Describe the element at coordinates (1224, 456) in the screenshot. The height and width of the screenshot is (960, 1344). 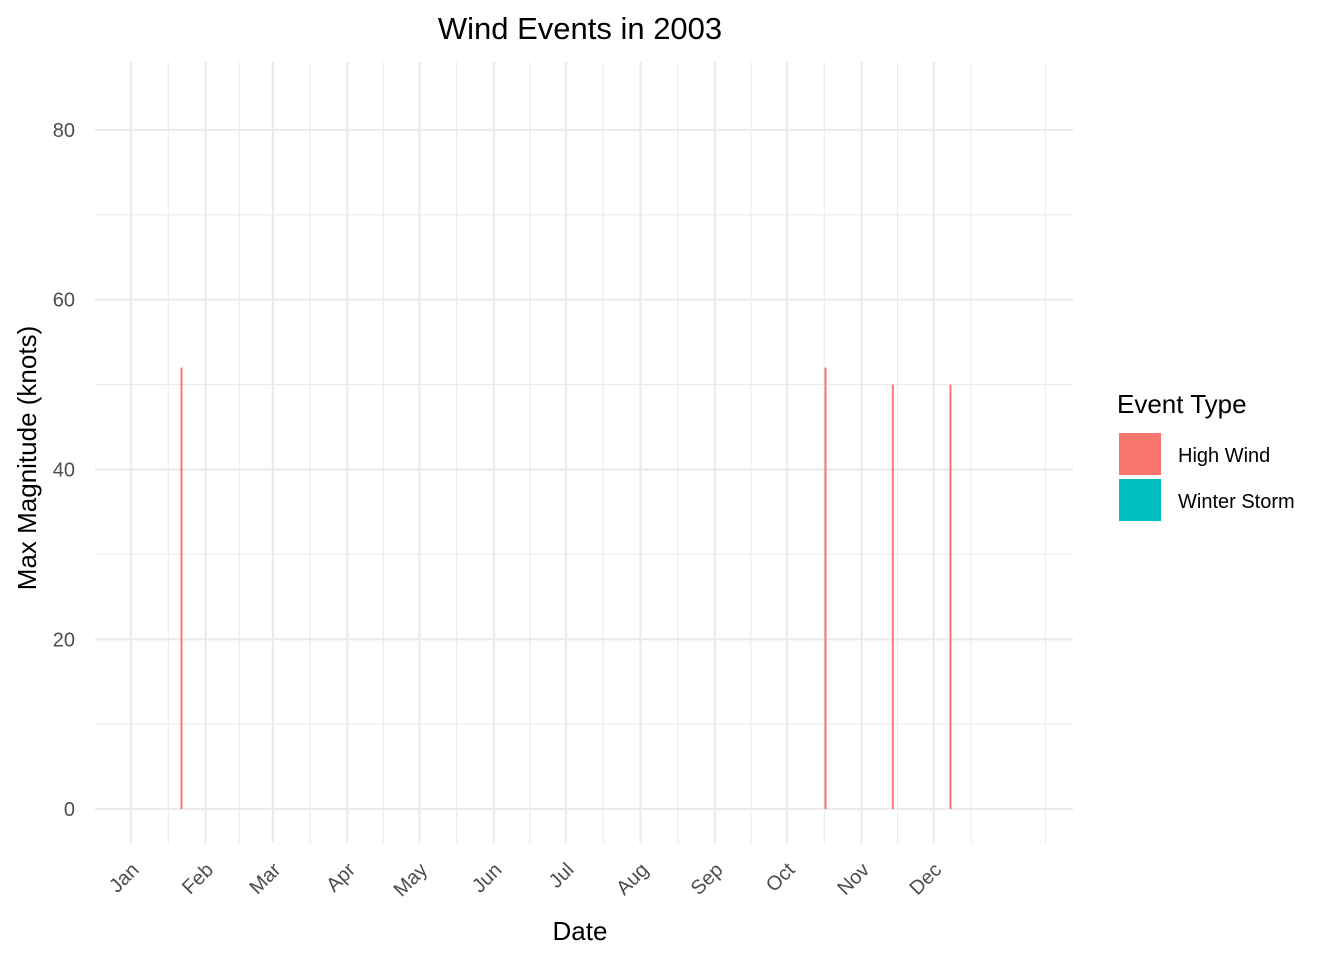
I see `legend-label: High Wind` at that location.